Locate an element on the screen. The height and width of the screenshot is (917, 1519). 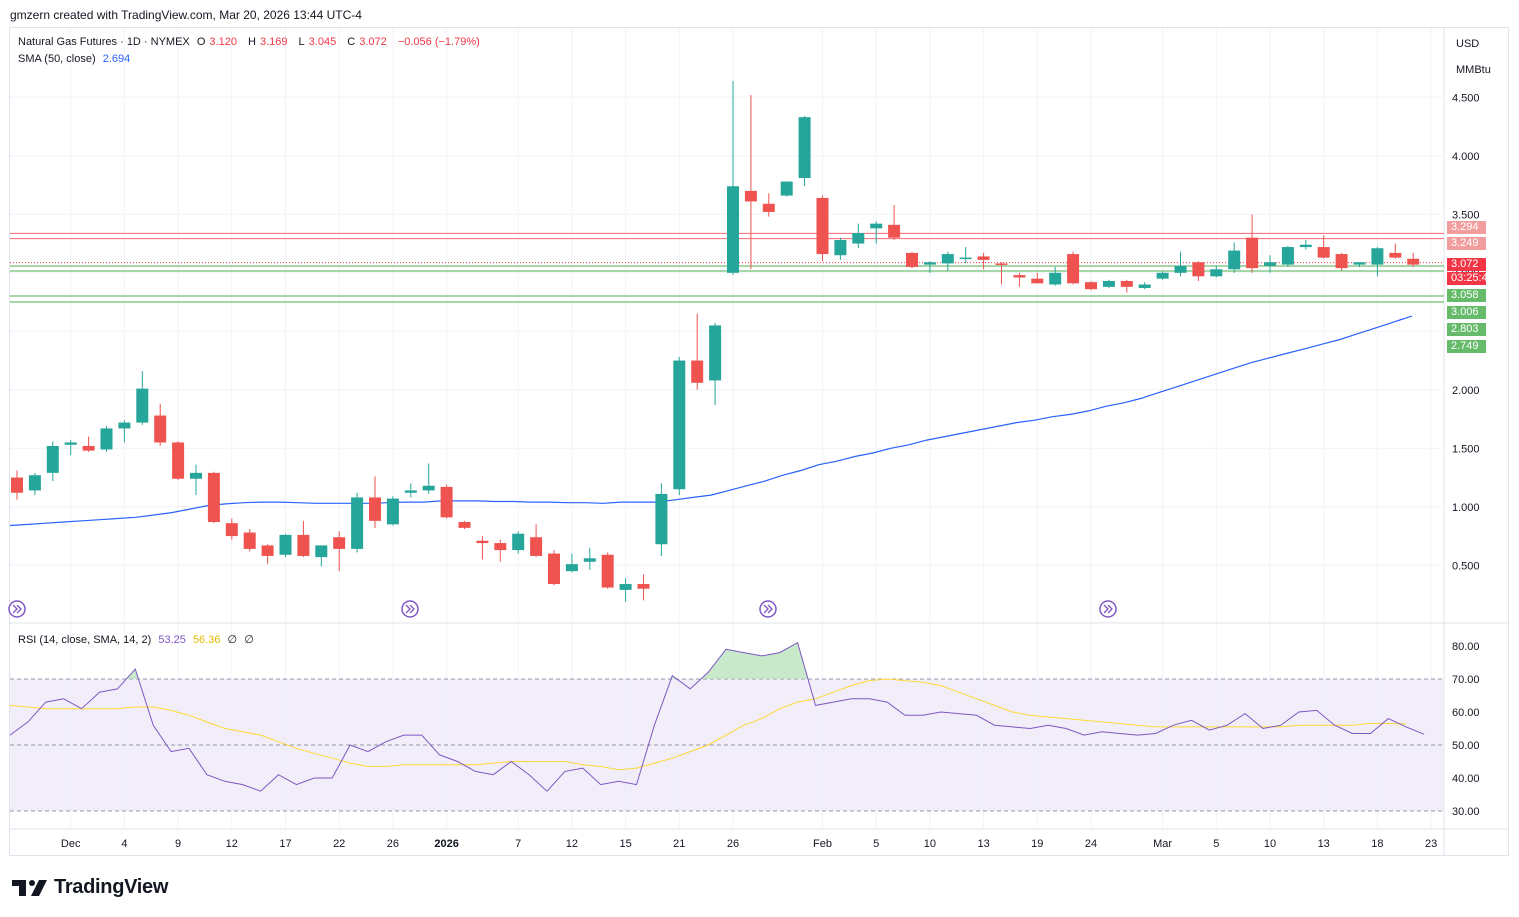
price-tag-red-line-2: 3.249 is located at coordinates (1466, 243).